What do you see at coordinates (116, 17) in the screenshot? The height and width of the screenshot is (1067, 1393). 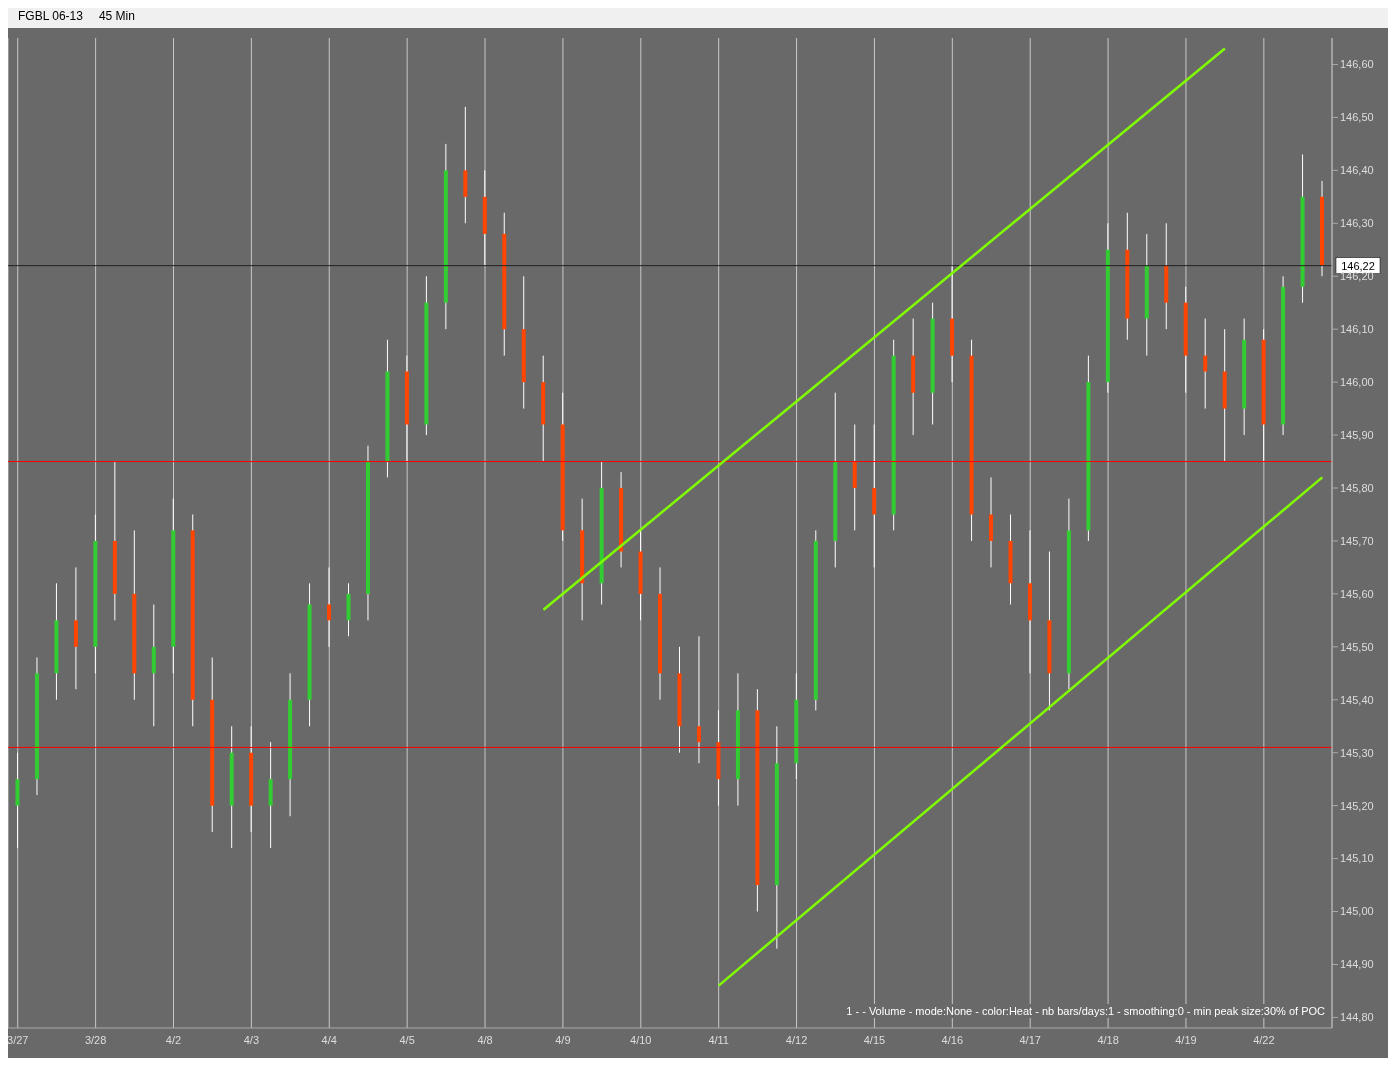 I see `chart-subtitle: 45 Min` at bounding box center [116, 17].